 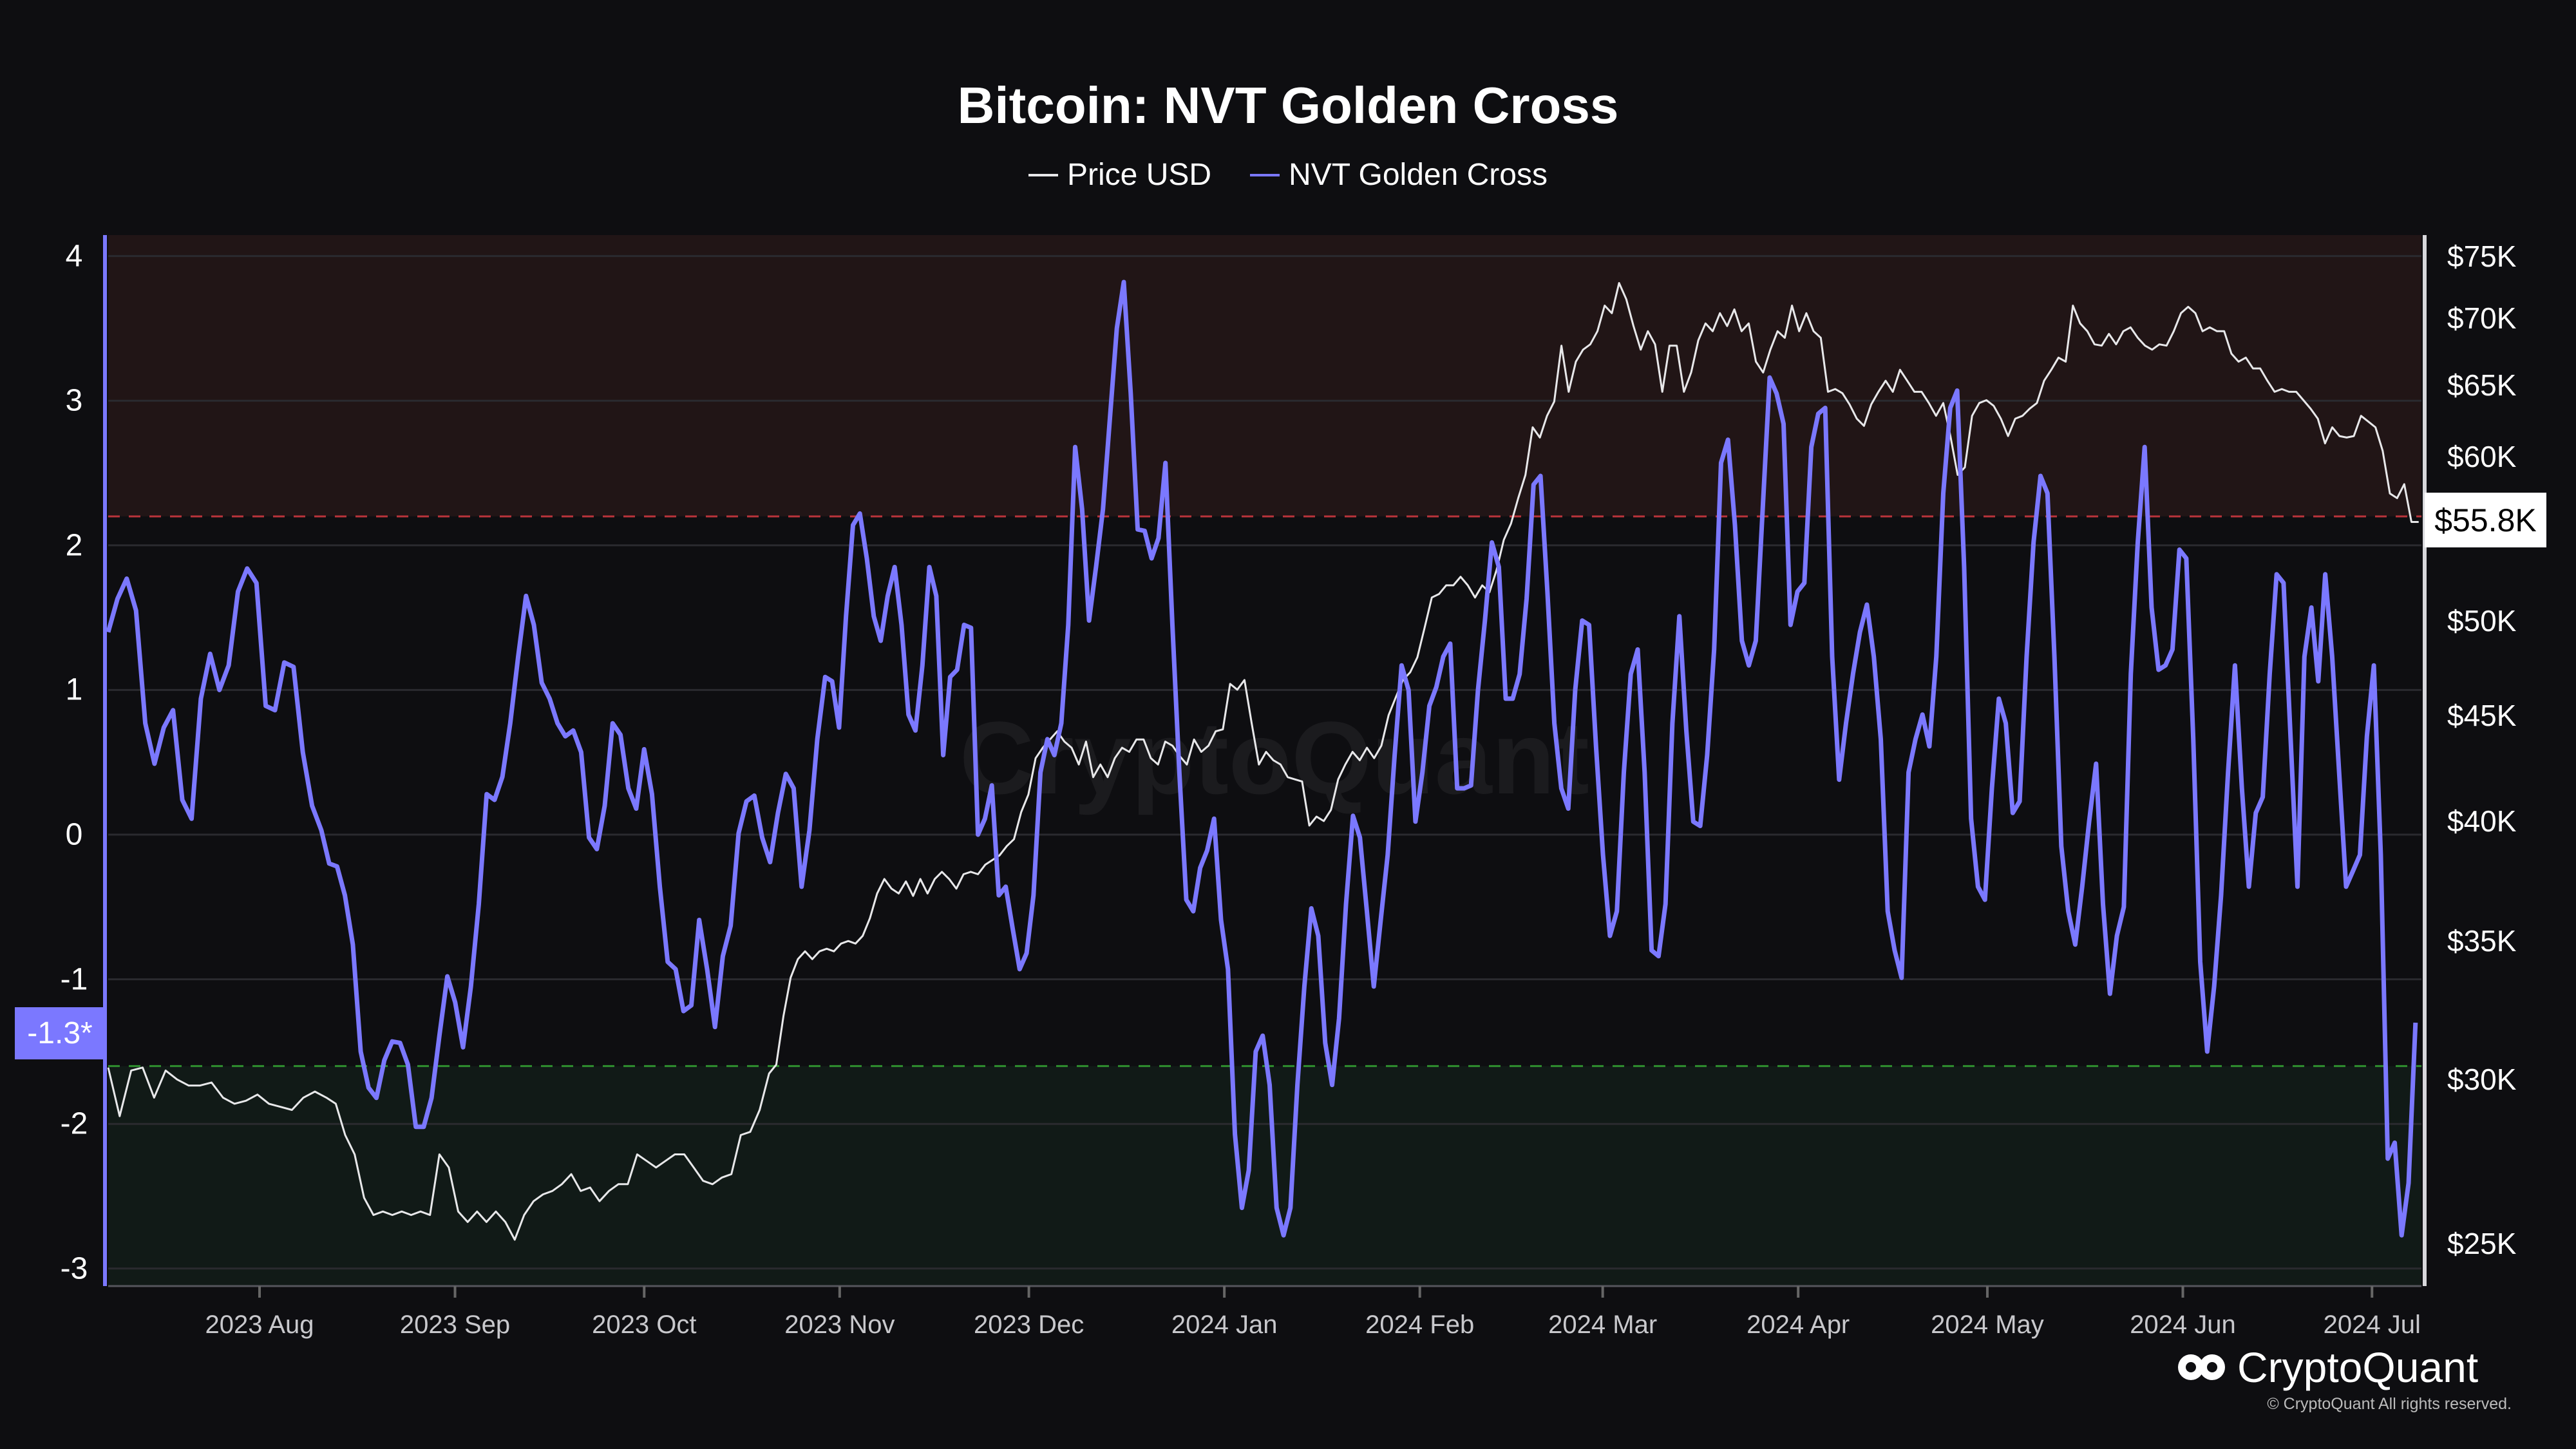 I want to click on legend-item-price: Price USD, so click(x=1119, y=175).